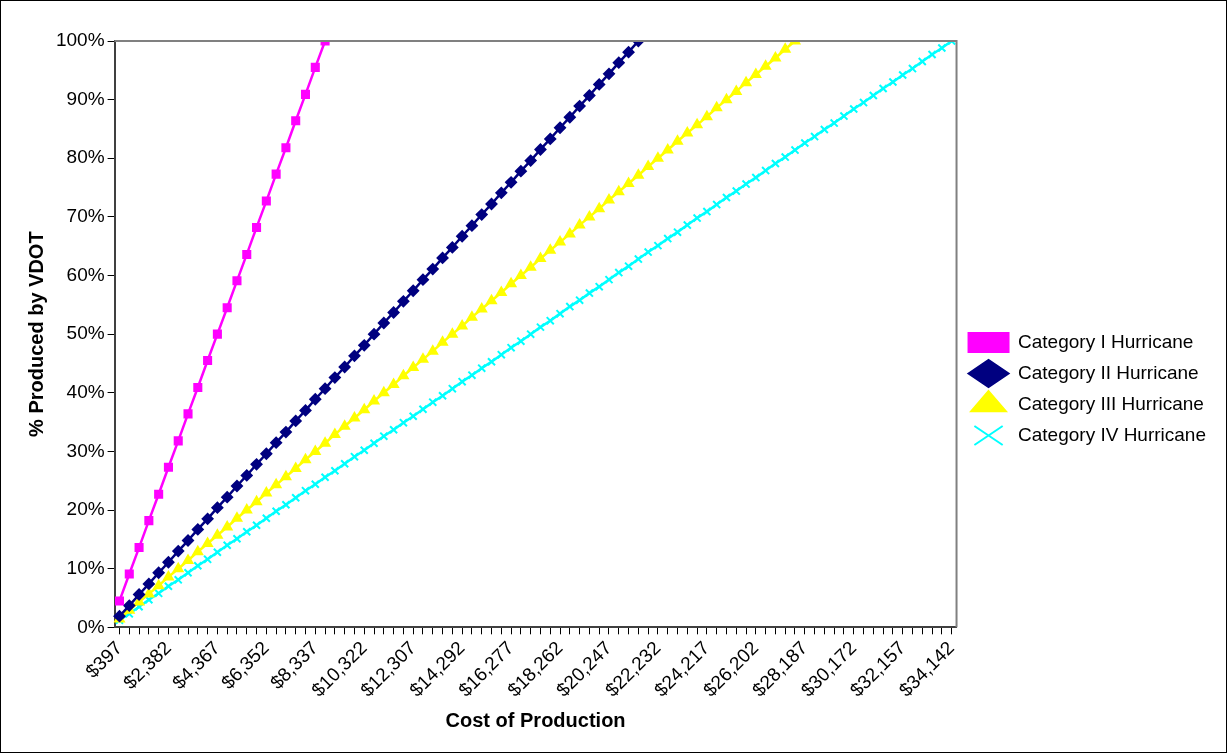 The height and width of the screenshot is (753, 1227). What do you see at coordinates (1108, 372) in the screenshot?
I see `legend-label: Category II Hurricane` at bounding box center [1108, 372].